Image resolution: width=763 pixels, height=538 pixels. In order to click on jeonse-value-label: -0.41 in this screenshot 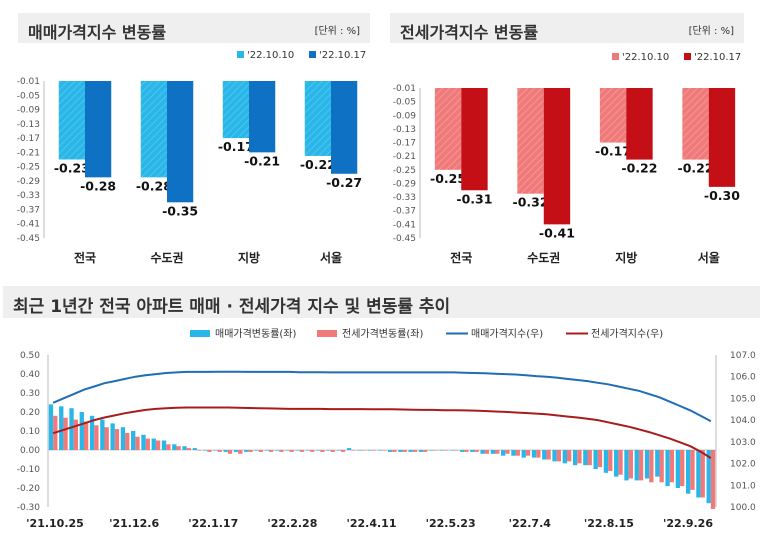, I will do `click(557, 232)`.